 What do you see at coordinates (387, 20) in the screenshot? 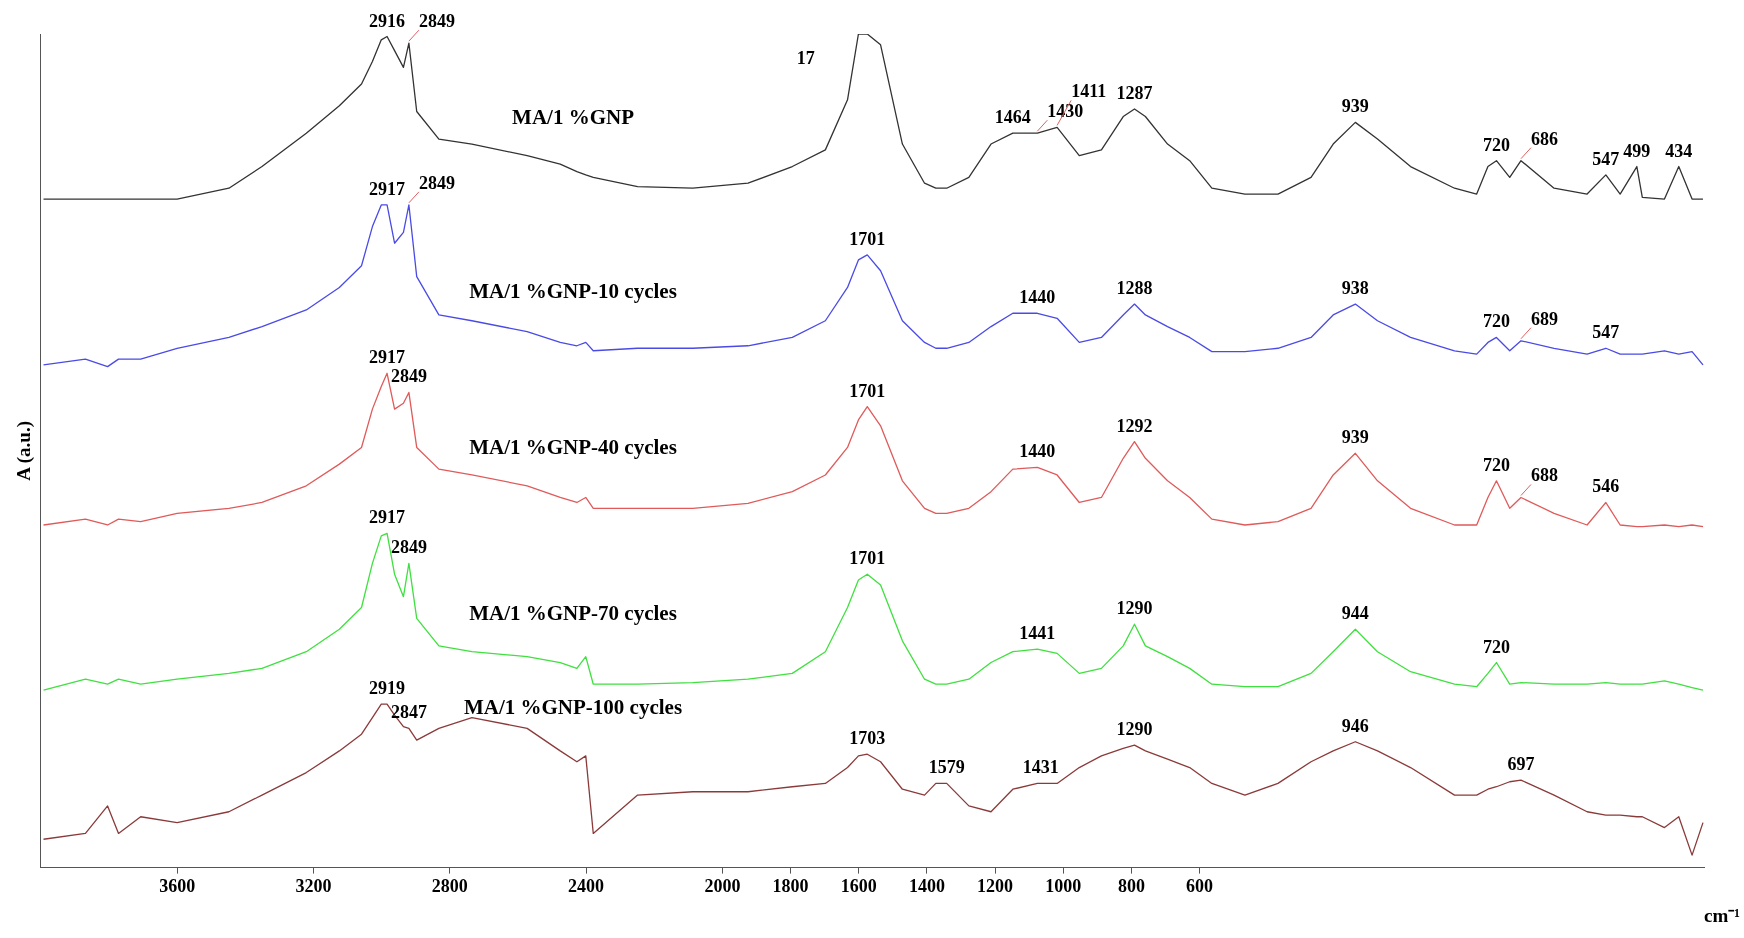
I see `annotation: 2916` at bounding box center [387, 20].